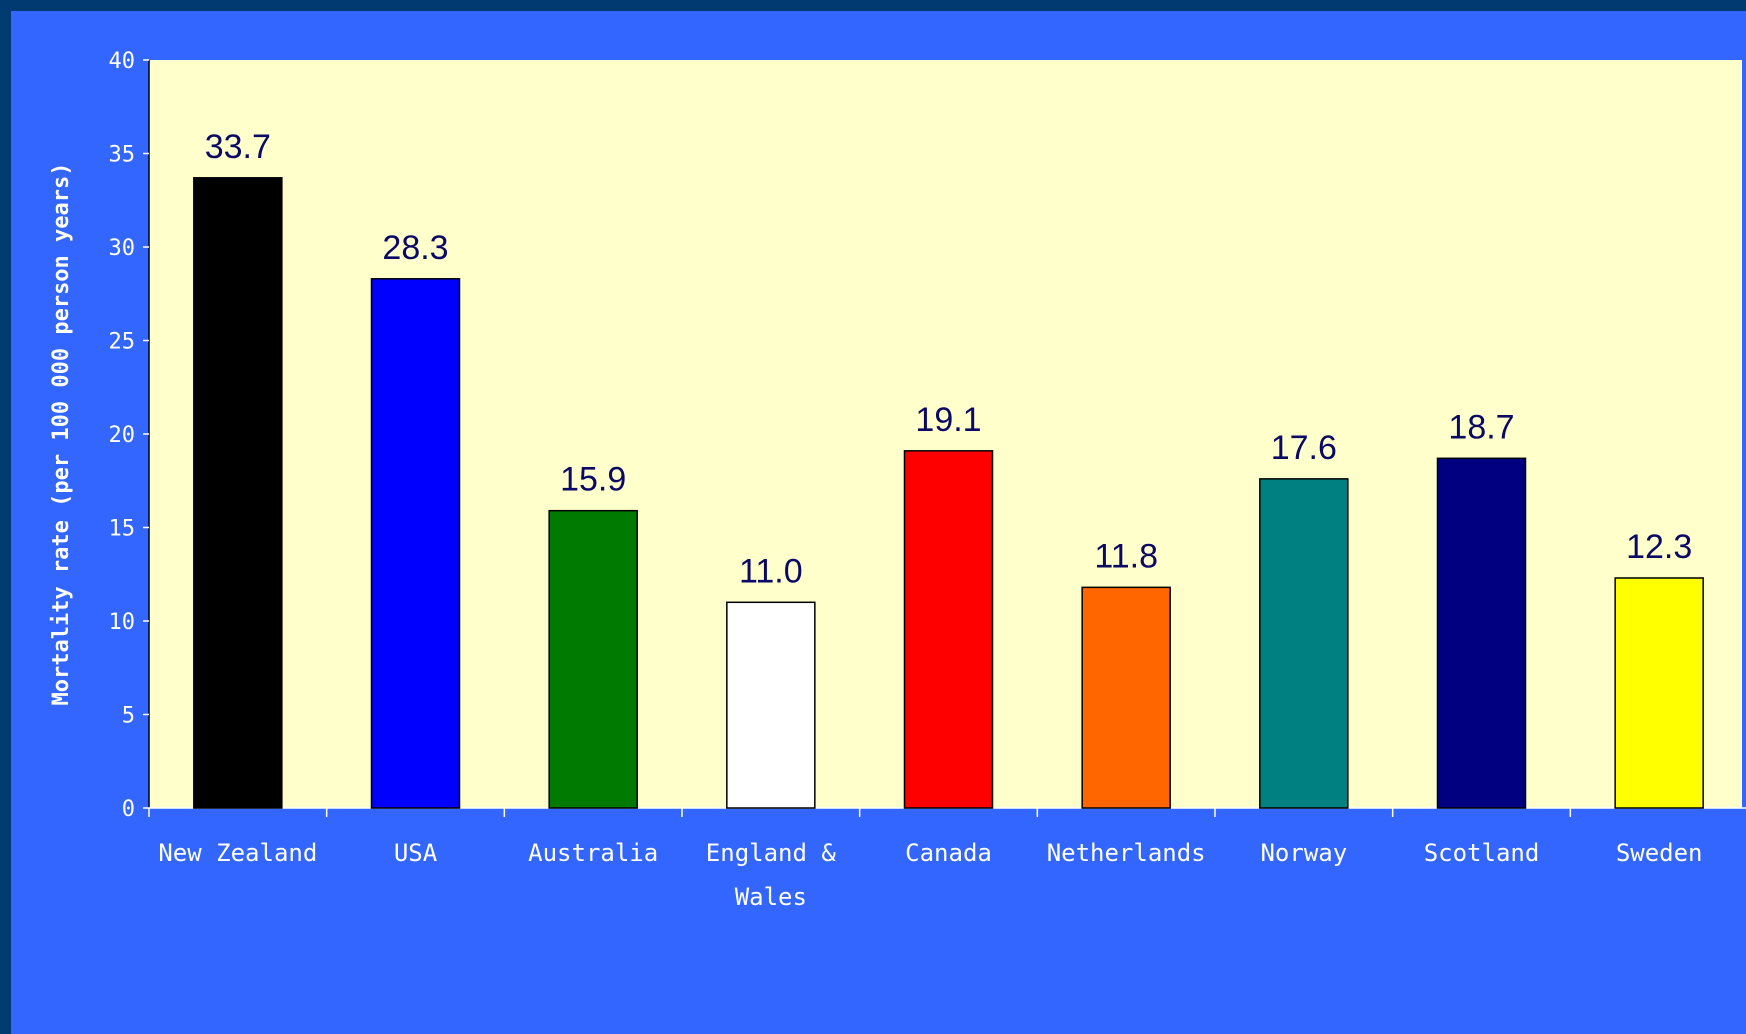  What do you see at coordinates (593, 853) in the screenshot?
I see `x-tick-label: Australia` at bounding box center [593, 853].